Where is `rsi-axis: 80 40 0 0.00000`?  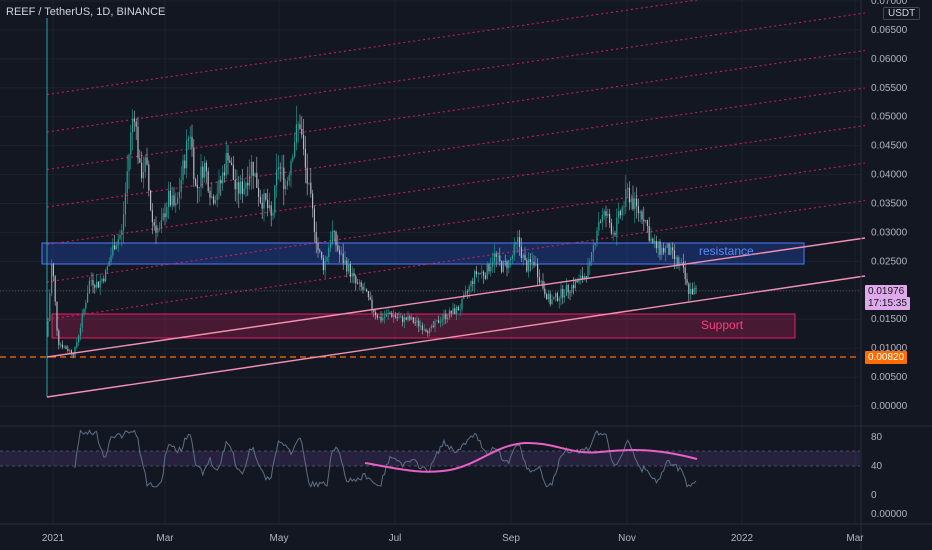
rsi-axis: 80 40 0 0.00000 is located at coordinates (889, 476).